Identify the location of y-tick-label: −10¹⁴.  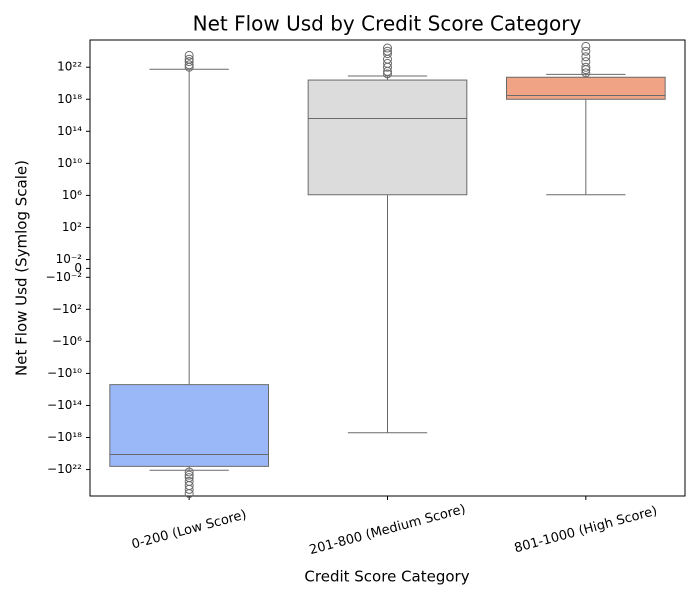
(64, 405).